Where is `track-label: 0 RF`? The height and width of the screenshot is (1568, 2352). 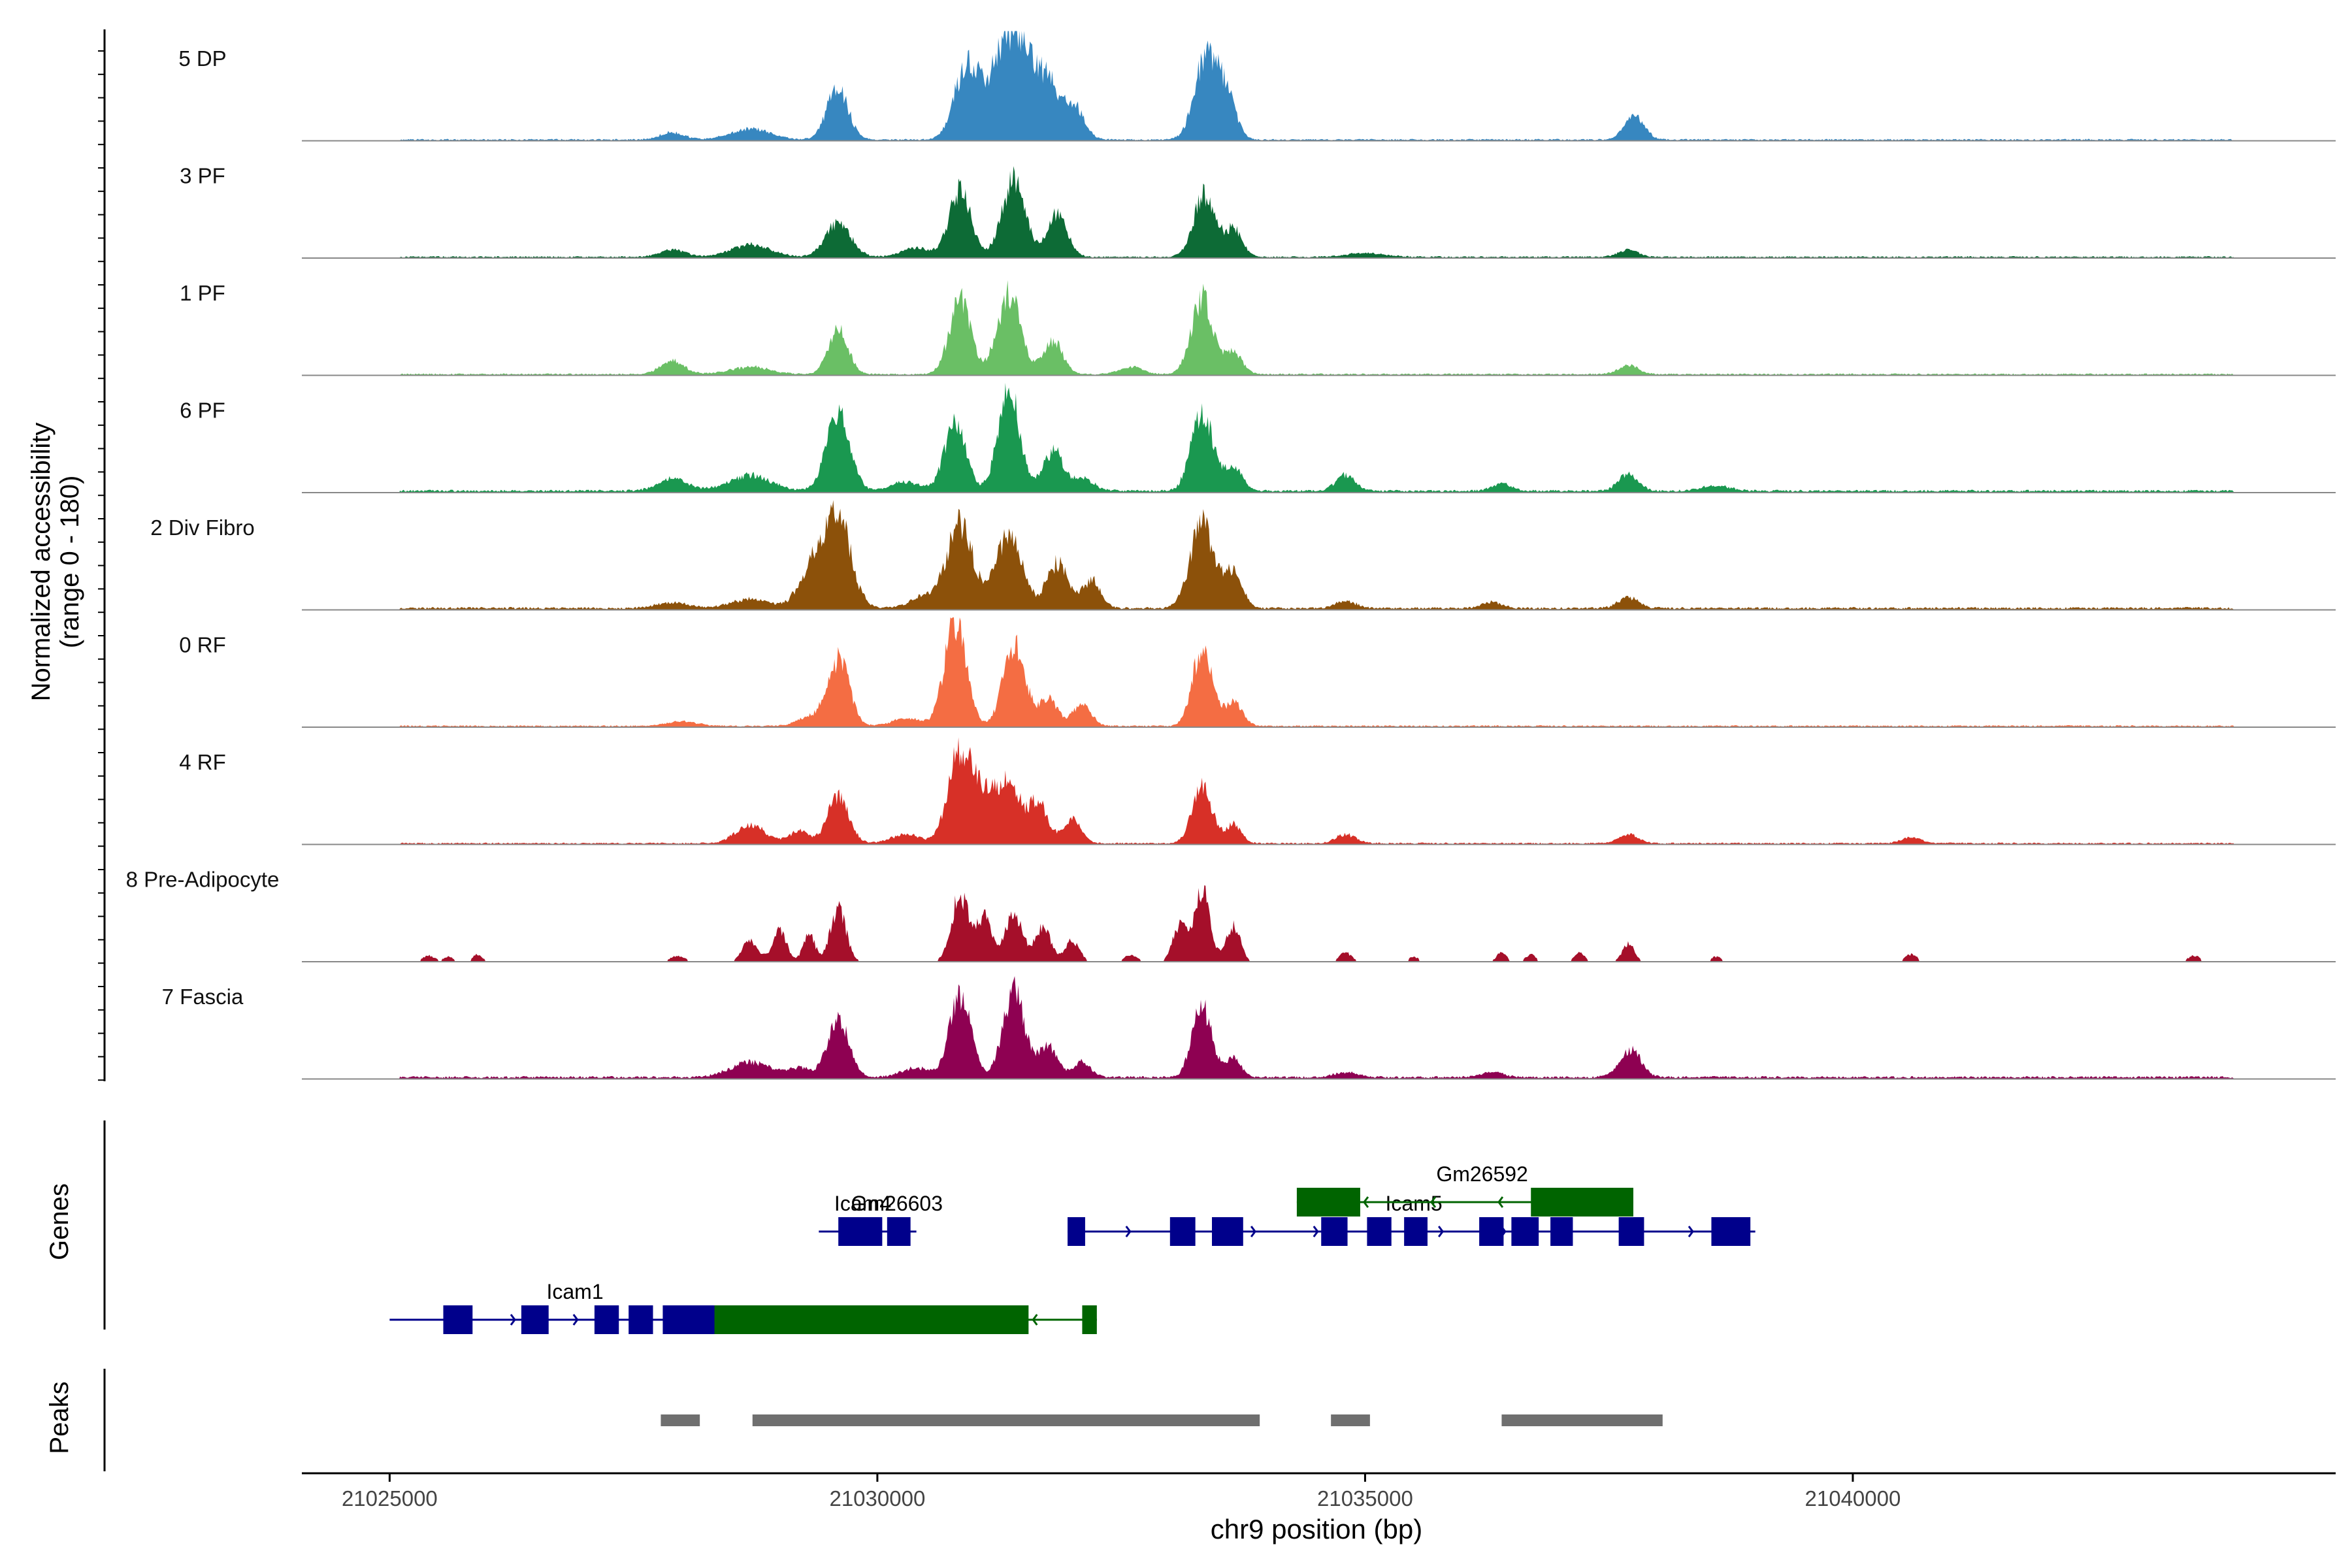
track-label: 0 RF is located at coordinates (202, 644).